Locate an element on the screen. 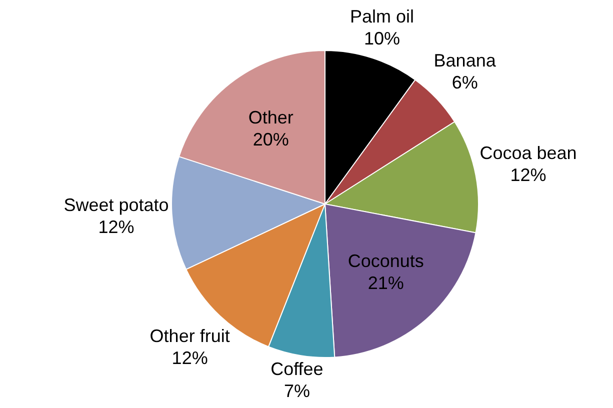 This screenshot has width=613, height=408. slice-label: Banana is located at coordinates (465, 60).